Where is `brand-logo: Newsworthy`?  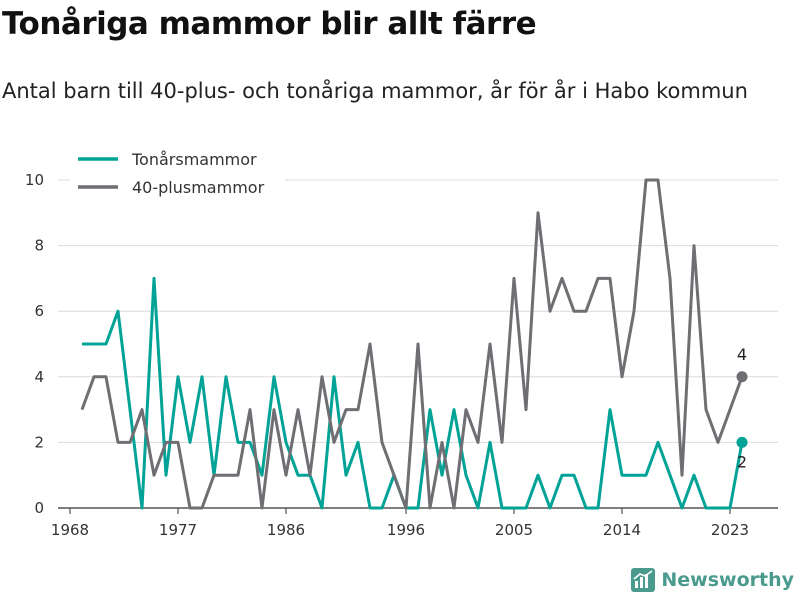 brand-logo: Newsworthy is located at coordinates (712, 580).